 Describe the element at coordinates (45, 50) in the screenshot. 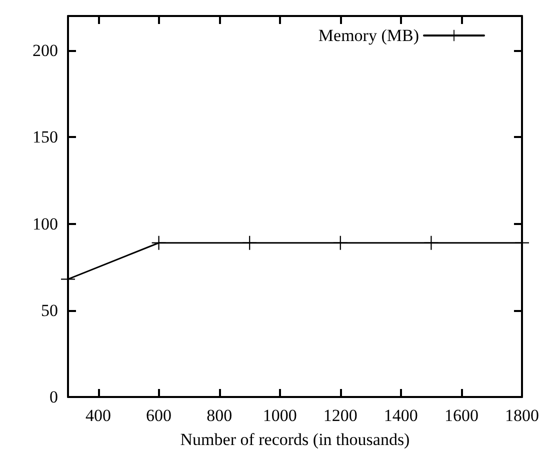

I see `y-tick-label: 200` at that location.